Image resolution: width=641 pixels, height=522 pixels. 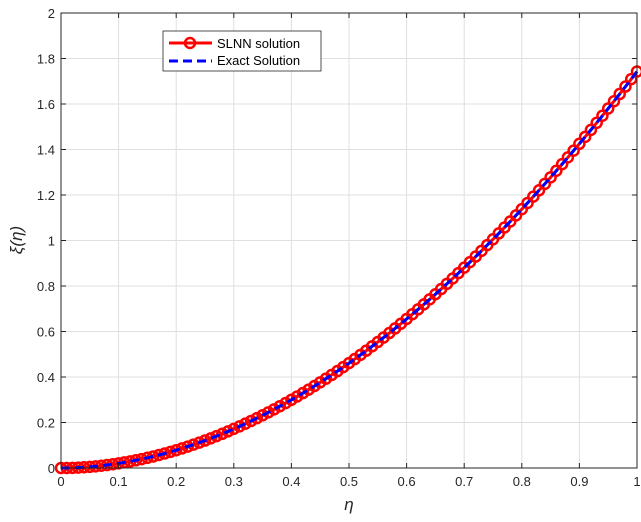 What do you see at coordinates (407, 481) in the screenshot?
I see `x-tick-label: 0.6` at bounding box center [407, 481].